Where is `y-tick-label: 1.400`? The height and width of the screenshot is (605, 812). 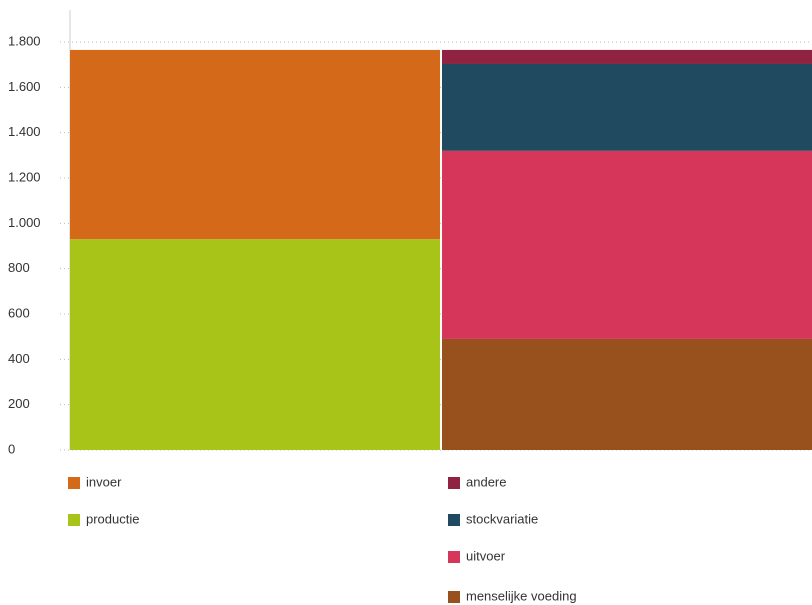 y-tick-label: 1.400 is located at coordinates (24, 131).